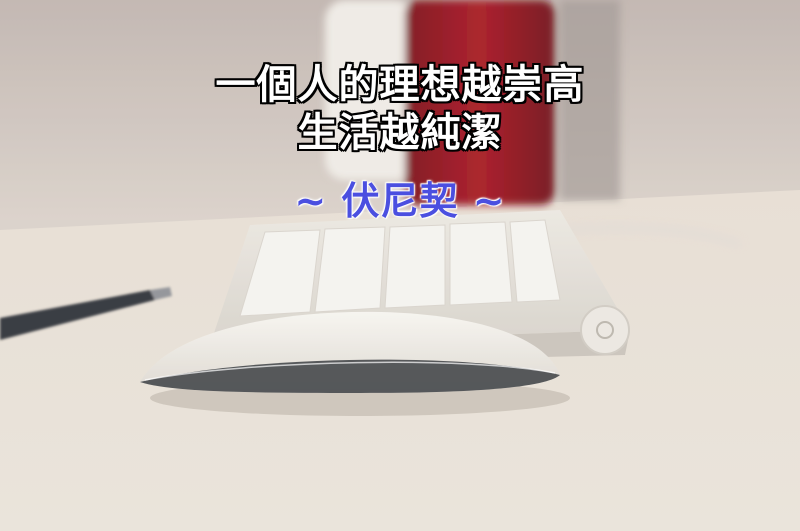  What do you see at coordinates (400, 133) in the screenshot?
I see `quote-line-2: 生活越純潔` at bounding box center [400, 133].